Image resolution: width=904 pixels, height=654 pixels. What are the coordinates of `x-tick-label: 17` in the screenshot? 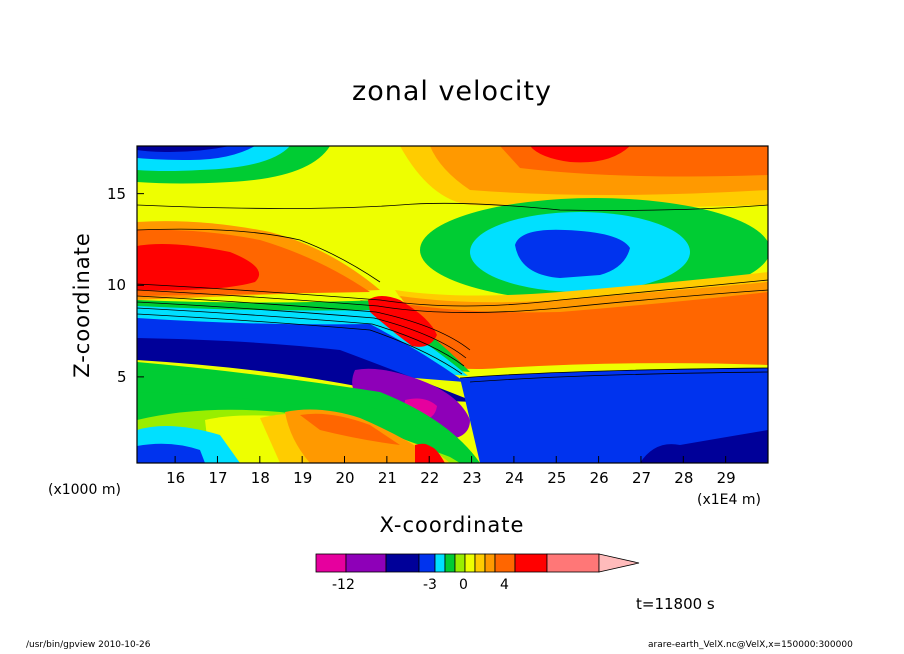 It's located at (218, 478).